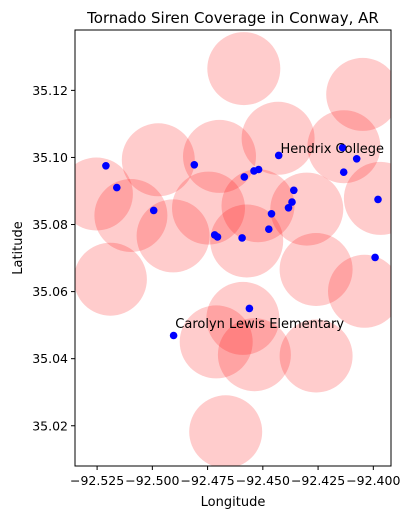 The height and width of the screenshot is (519, 400). I want to click on annotation-carolyn-lewis-elementary: Carolyn Lewis Elementary, so click(259, 324).